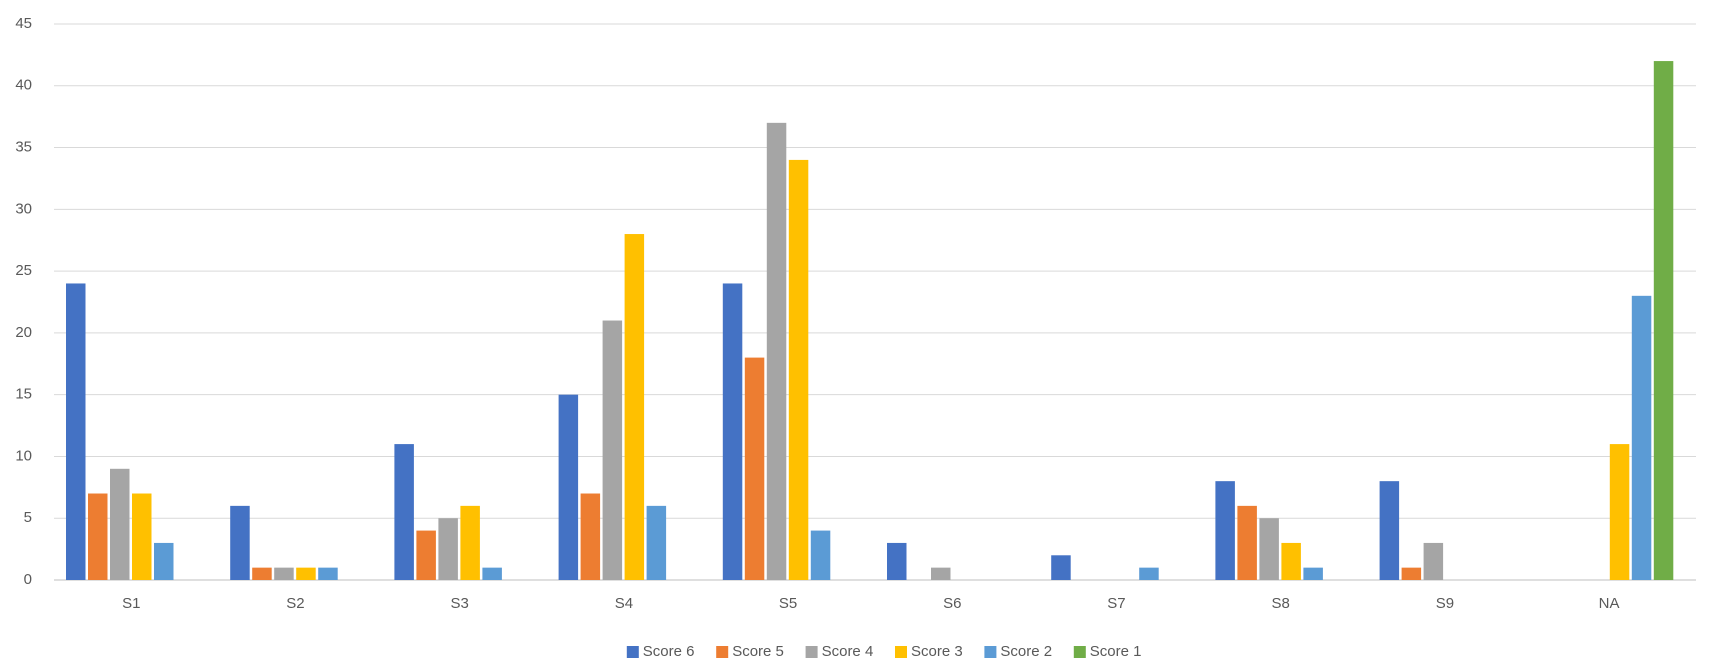 This screenshot has width=1713, height=672. Describe the element at coordinates (1445, 603) in the screenshot. I see `x-tick-label: S9` at that location.